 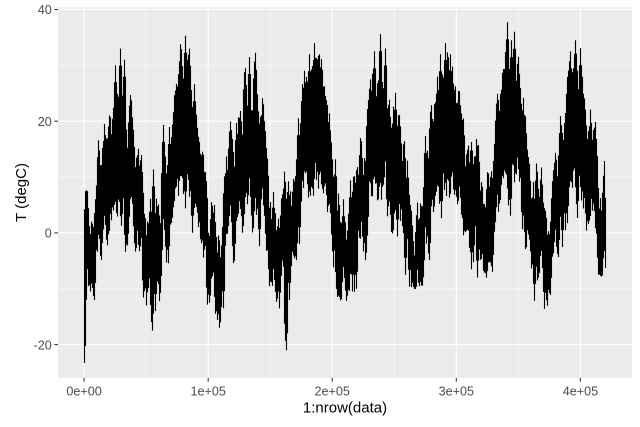 What do you see at coordinates (48, 234) in the screenshot?
I see `svg-text: 0` at bounding box center [48, 234].